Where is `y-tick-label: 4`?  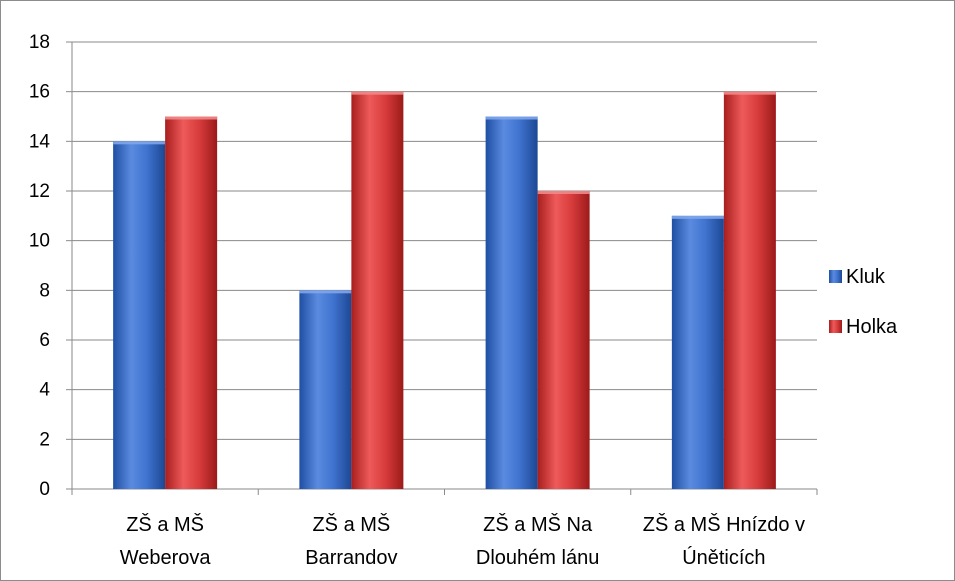
y-tick-label: 4 is located at coordinates (44, 390).